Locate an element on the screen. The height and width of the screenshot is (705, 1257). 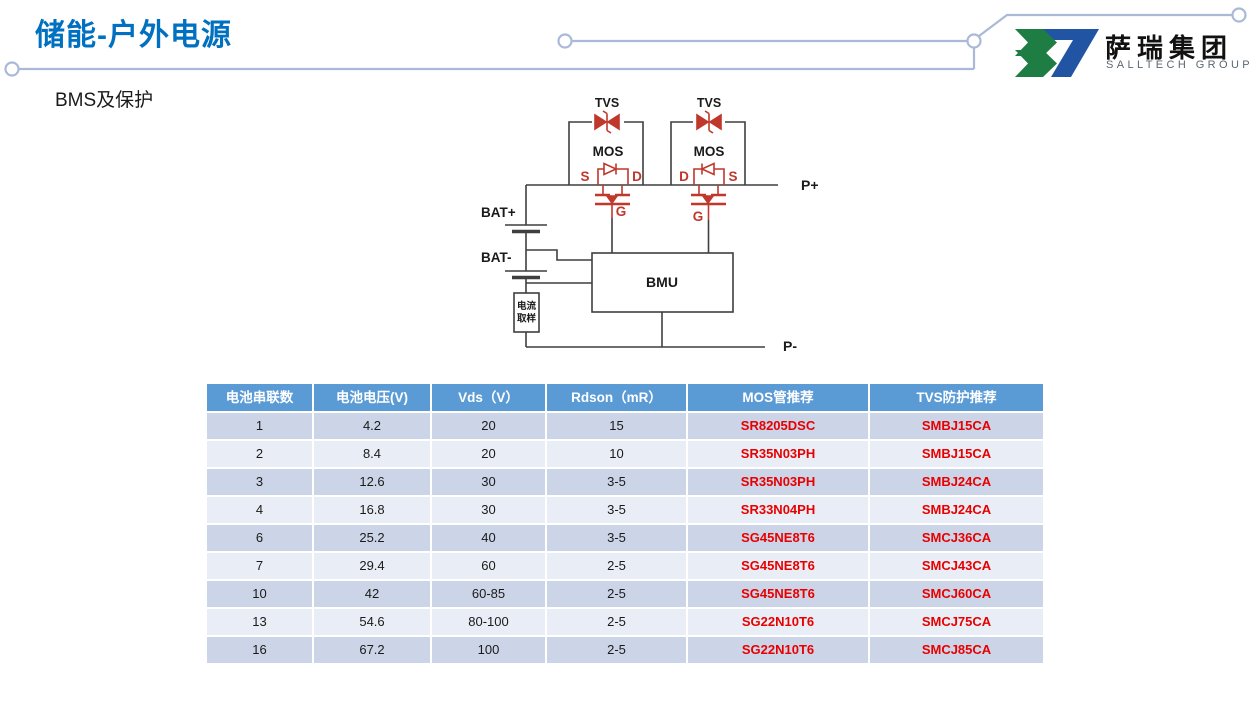
table-row: 10 42 60-85 2-5 SG45NE8T6 SMCJ60CA is located at coordinates (625, 594).